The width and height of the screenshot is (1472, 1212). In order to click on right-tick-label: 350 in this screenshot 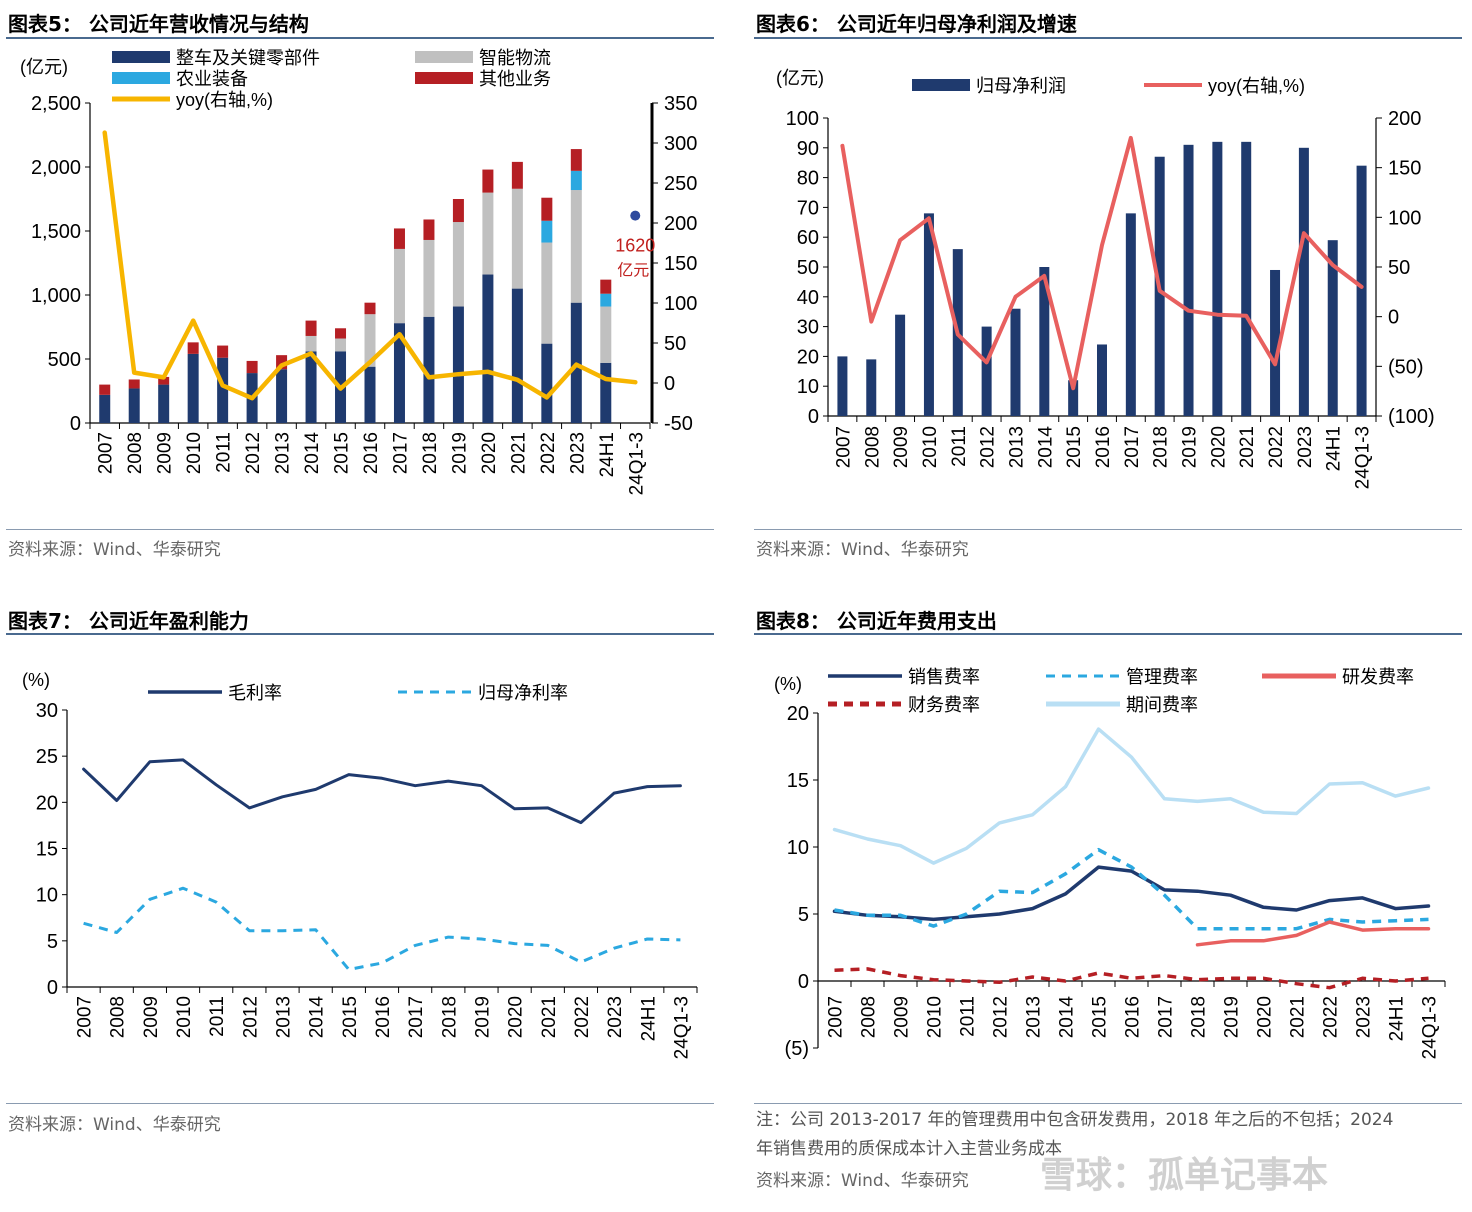, I will do `click(680, 104)`.